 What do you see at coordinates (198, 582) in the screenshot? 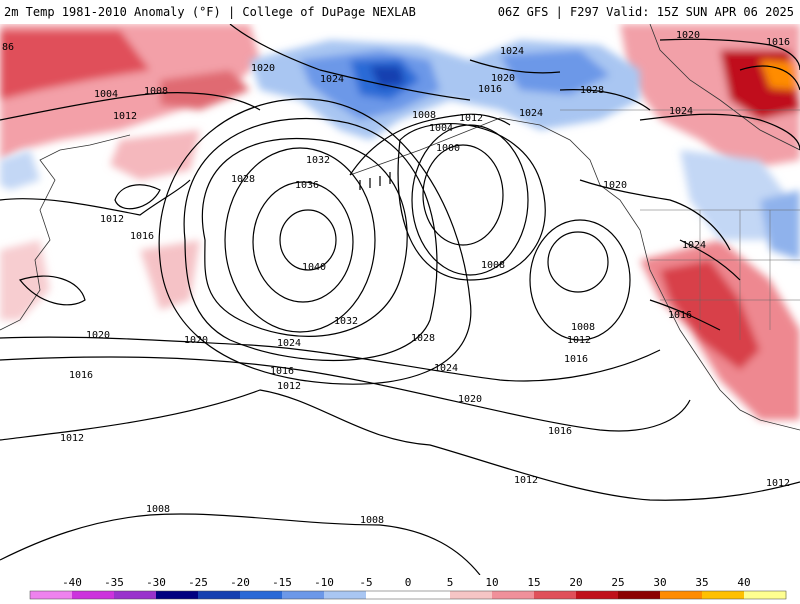
I see `colorbar-tick-label: -25` at bounding box center [198, 582].